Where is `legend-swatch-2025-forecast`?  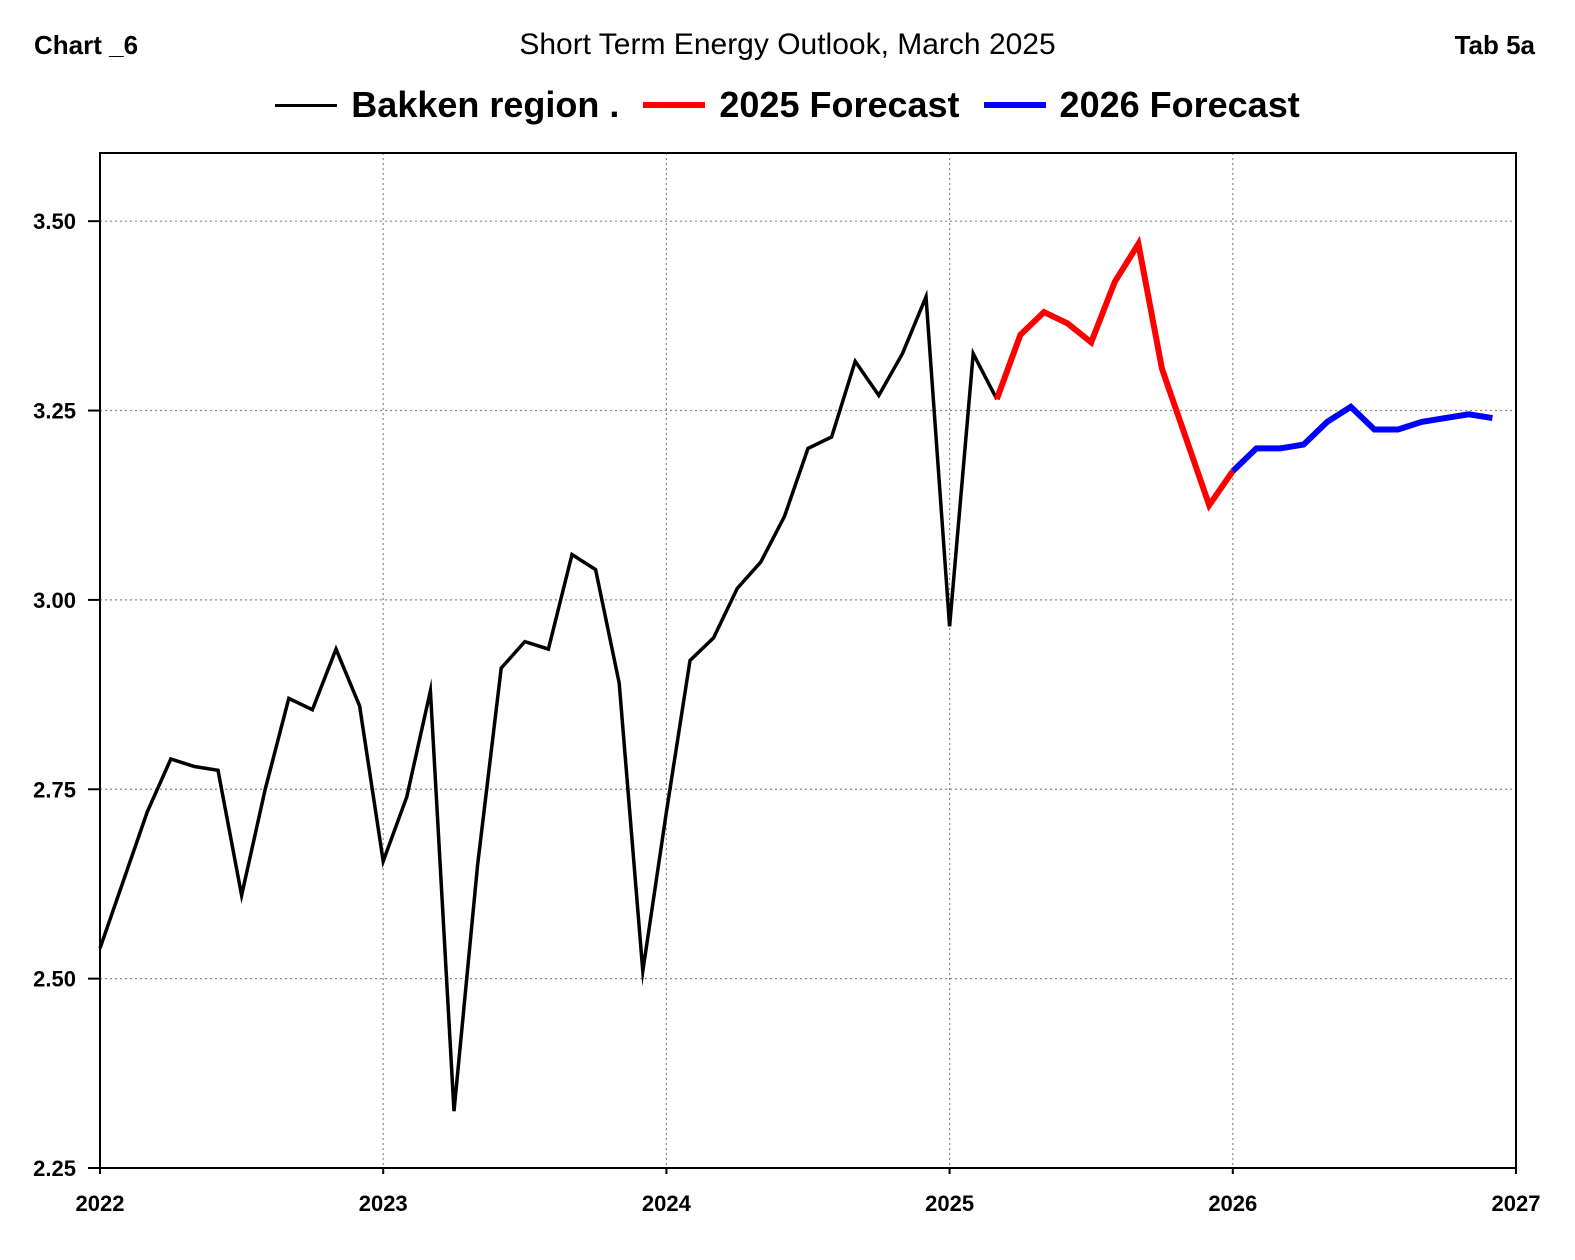 legend-swatch-2025-forecast is located at coordinates (674, 105).